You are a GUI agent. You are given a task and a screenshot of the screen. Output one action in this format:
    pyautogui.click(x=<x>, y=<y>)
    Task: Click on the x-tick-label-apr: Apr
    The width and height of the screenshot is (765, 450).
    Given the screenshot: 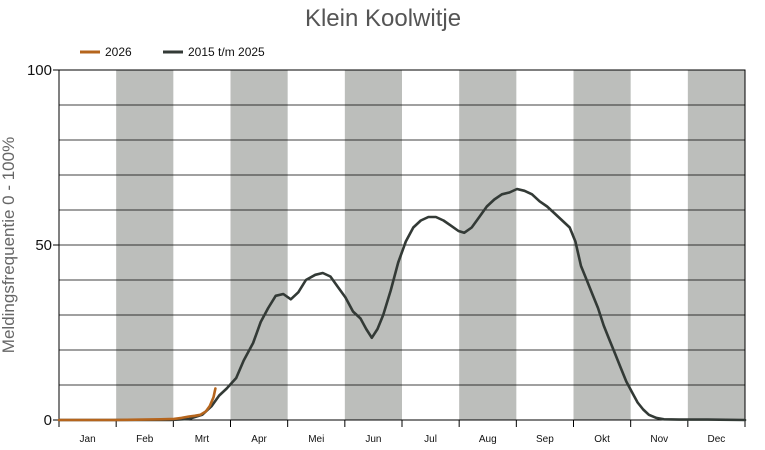 What is the action you would take?
    pyautogui.click(x=259, y=439)
    